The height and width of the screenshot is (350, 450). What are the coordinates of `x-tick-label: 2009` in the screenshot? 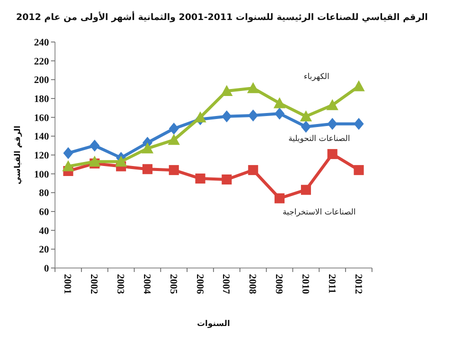 It's located at (278, 284).